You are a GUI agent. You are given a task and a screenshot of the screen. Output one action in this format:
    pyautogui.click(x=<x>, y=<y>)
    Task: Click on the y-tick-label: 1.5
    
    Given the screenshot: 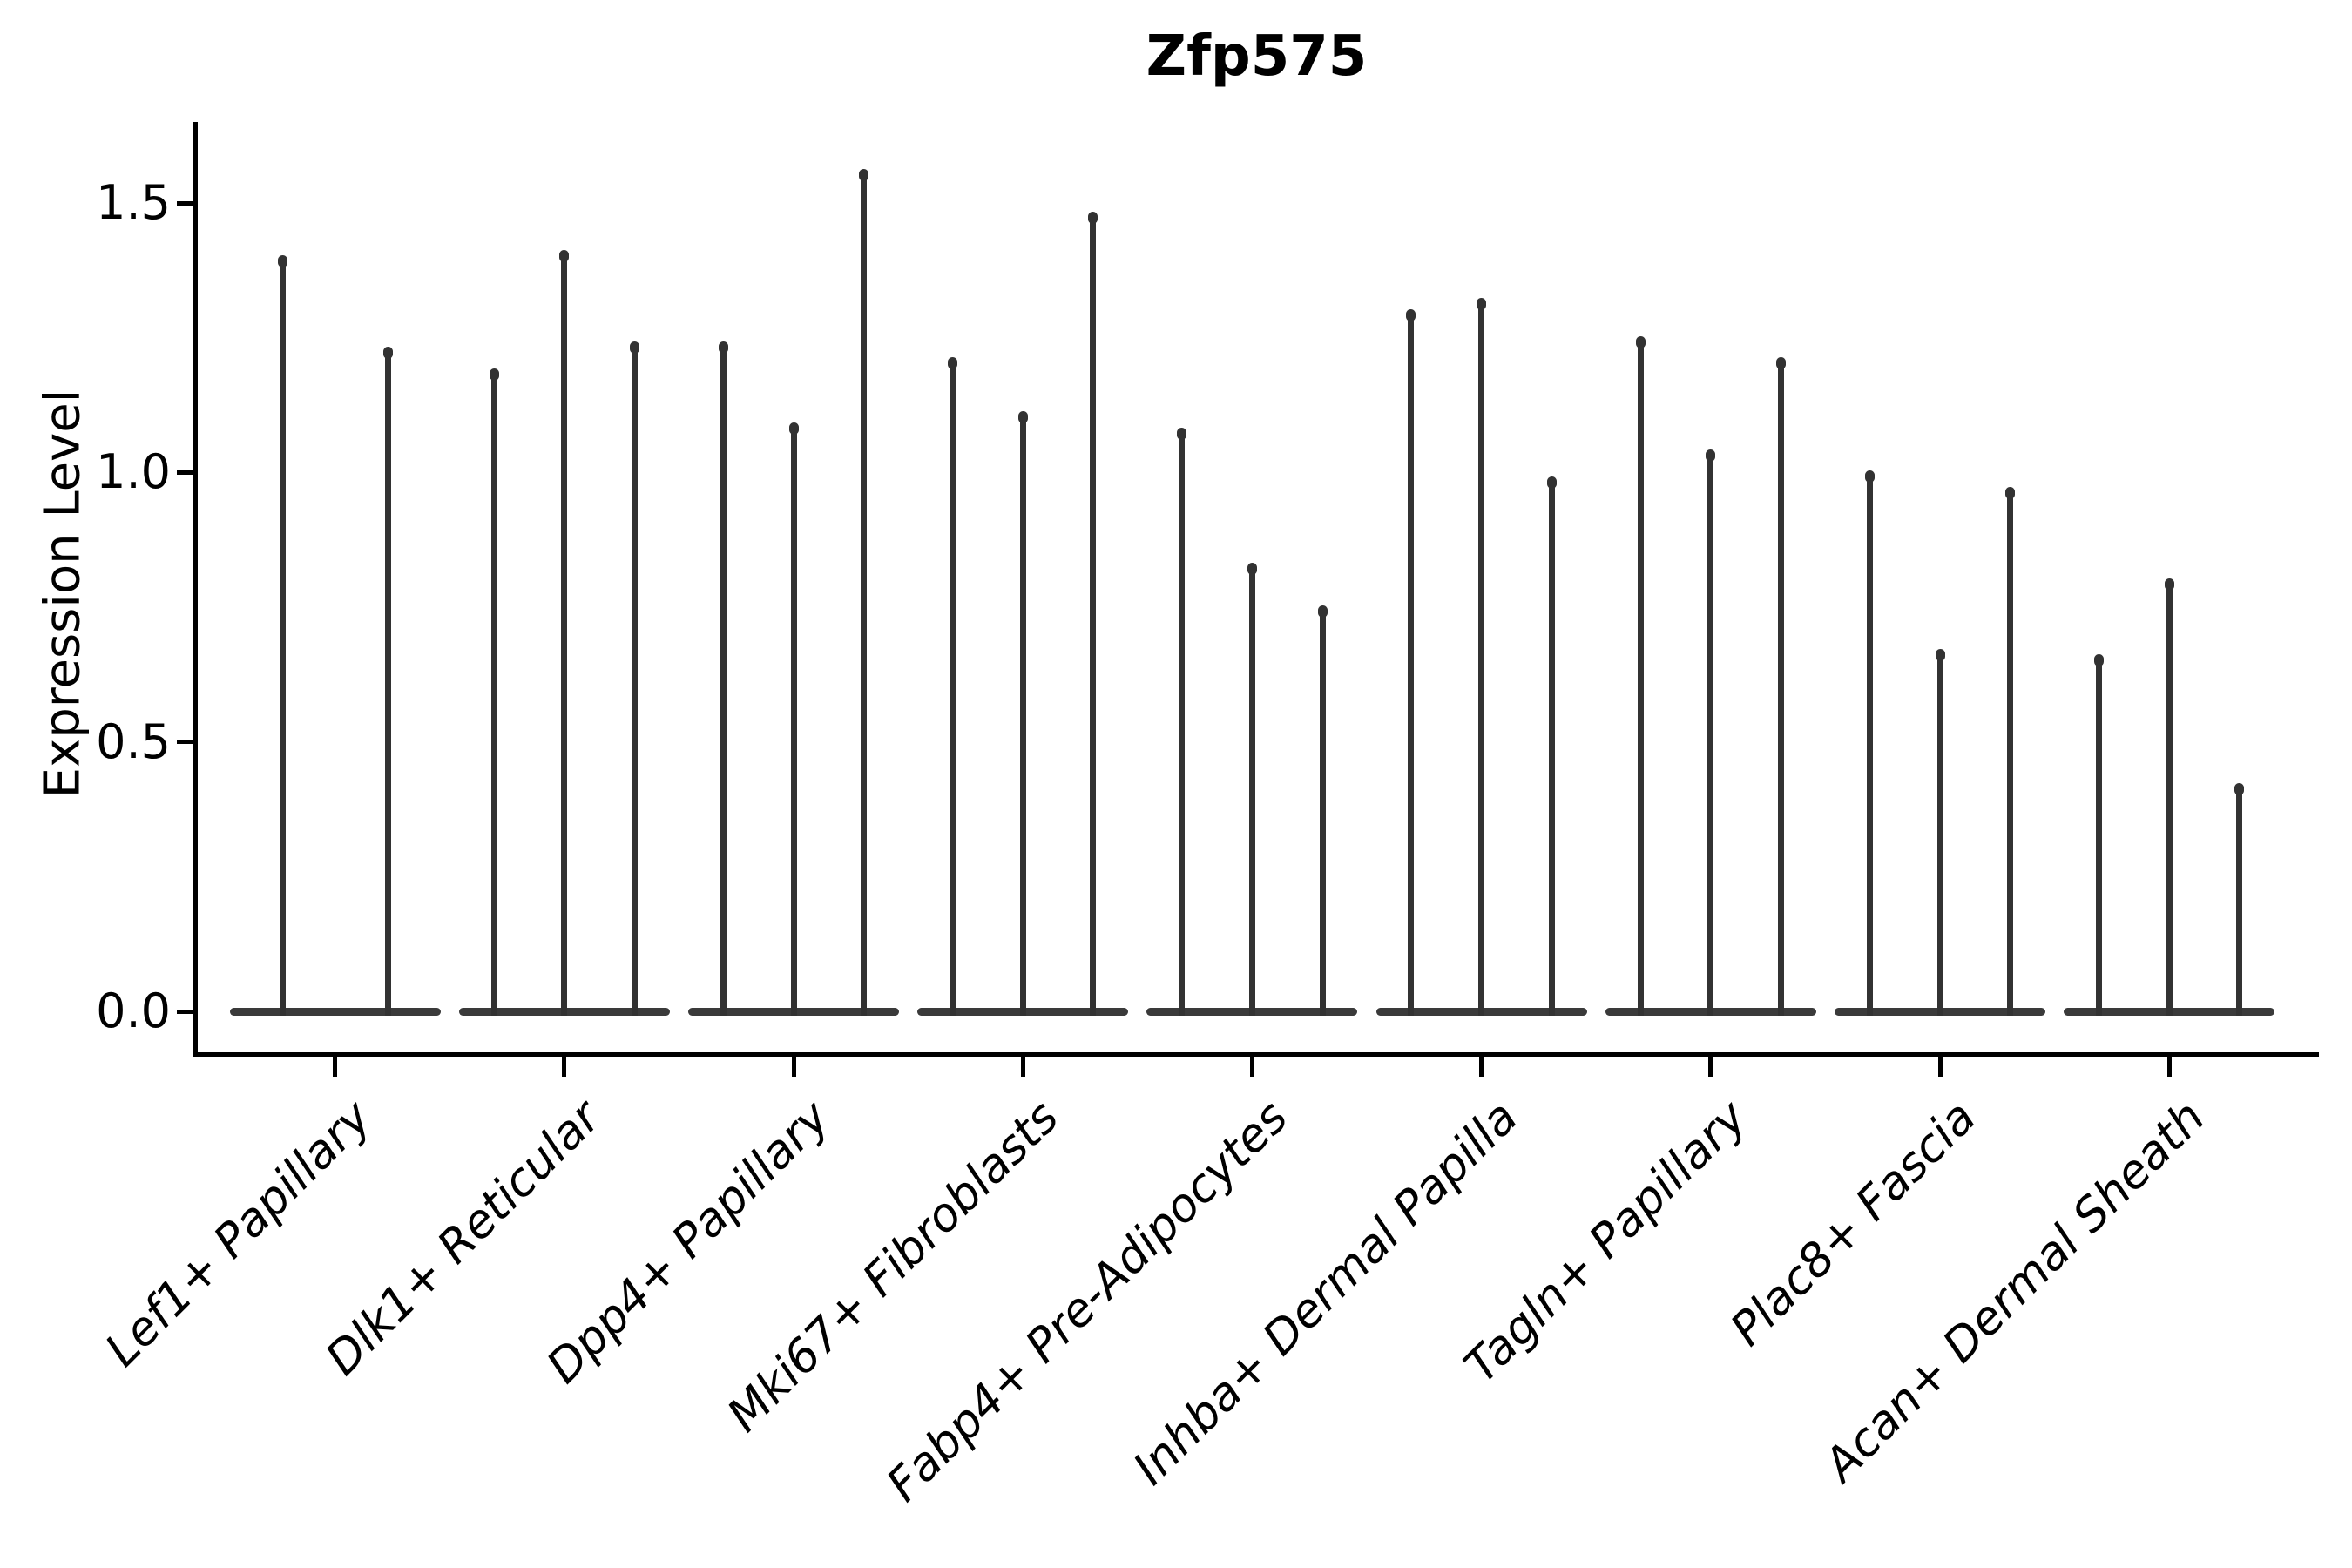 What is the action you would take?
    pyautogui.click(x=134, y=203)
    